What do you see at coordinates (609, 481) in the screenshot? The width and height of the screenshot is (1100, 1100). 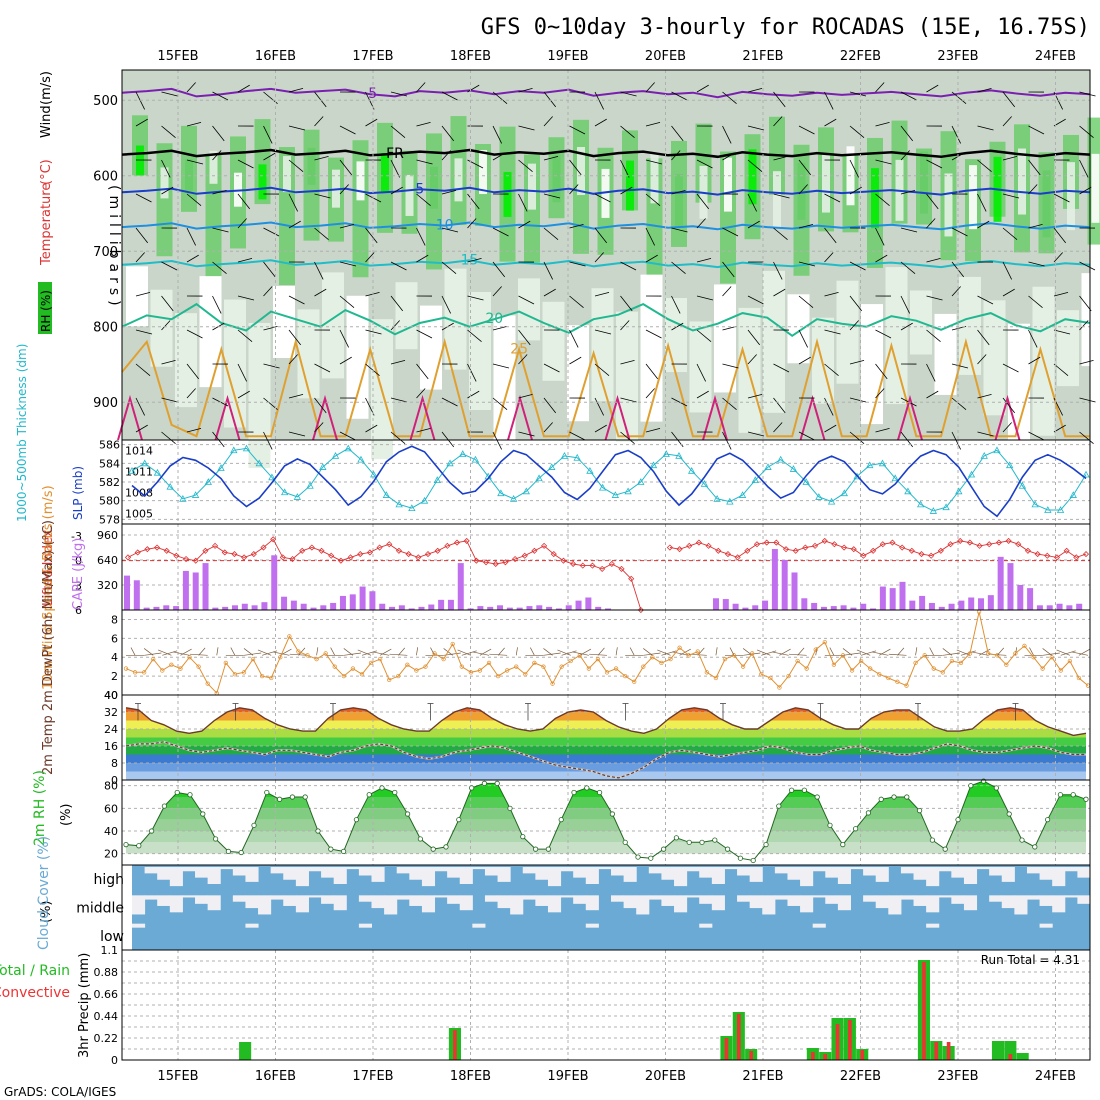 I see `slp-line` at bounding box center [609, 481].